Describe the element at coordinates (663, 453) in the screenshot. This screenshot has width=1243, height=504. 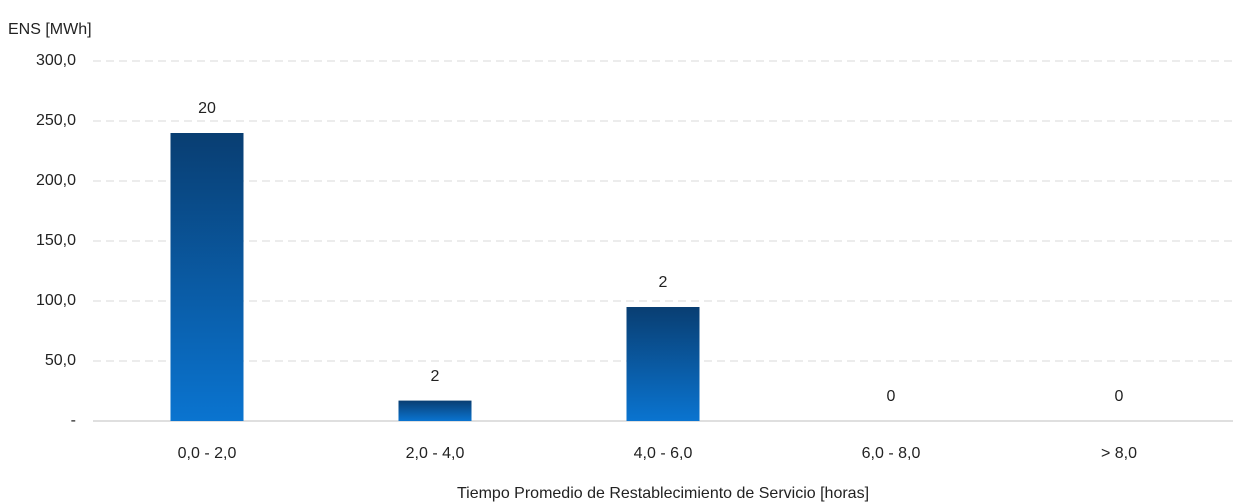
I see `x-tick-label: 4,0 - 6,0` at that location.